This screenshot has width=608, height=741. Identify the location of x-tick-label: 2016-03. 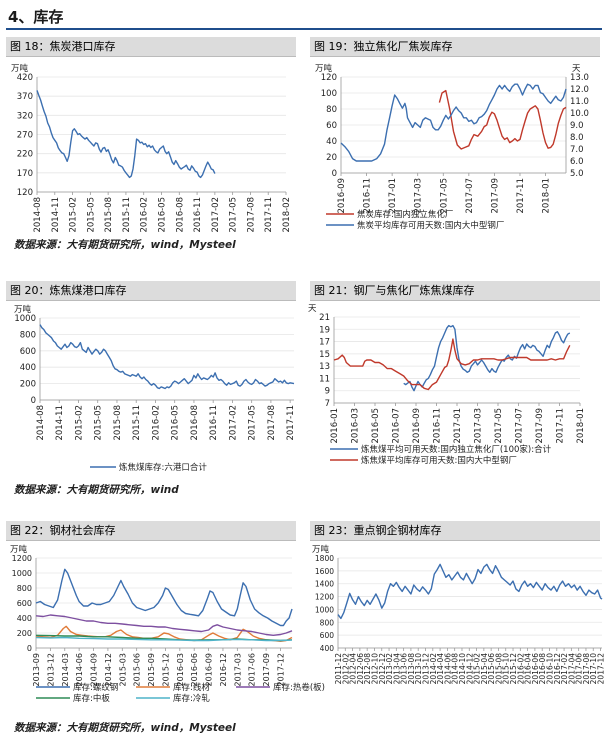
(180, 669).